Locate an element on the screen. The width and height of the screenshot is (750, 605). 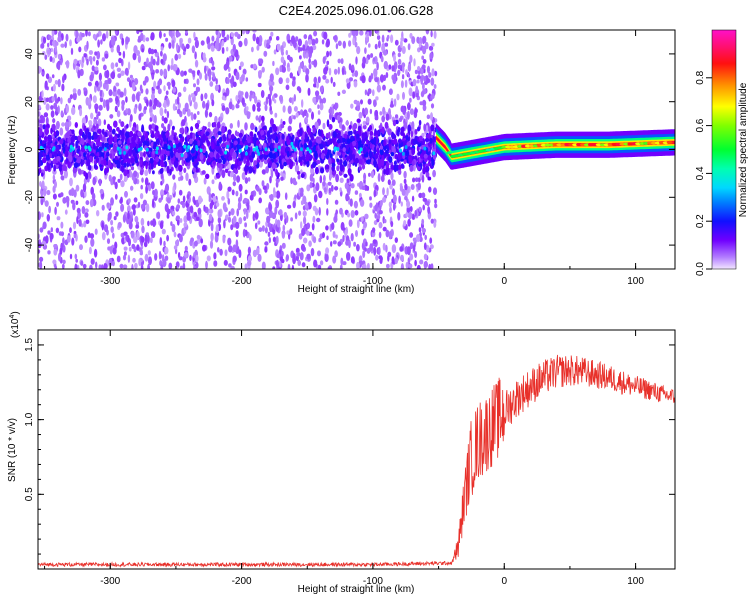
colorbar-tick-label: 0.6 is located at coordinates (700, 125).